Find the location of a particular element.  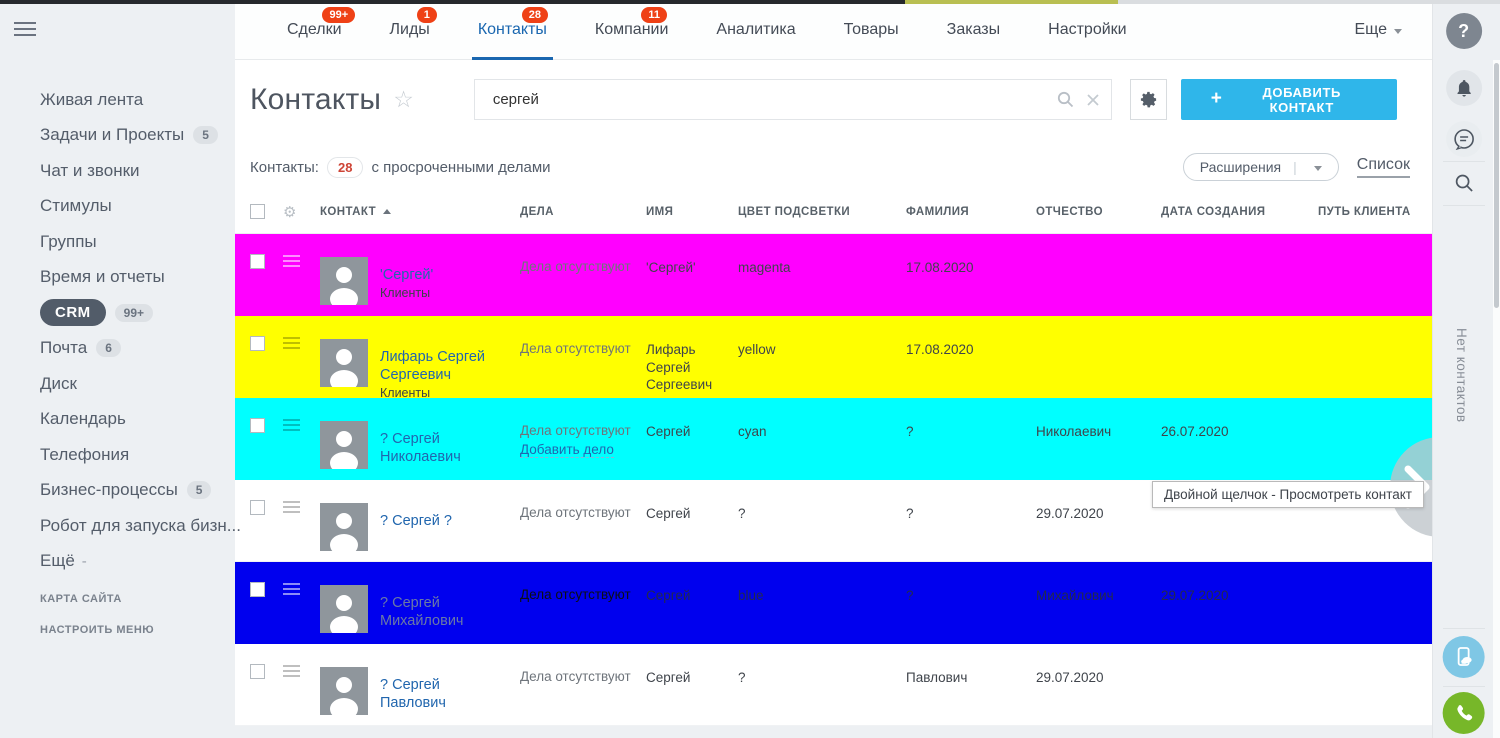

add-contact-label: ДОБАВИТЬ КОНТАКТ is located at coordinates (1301, 99).